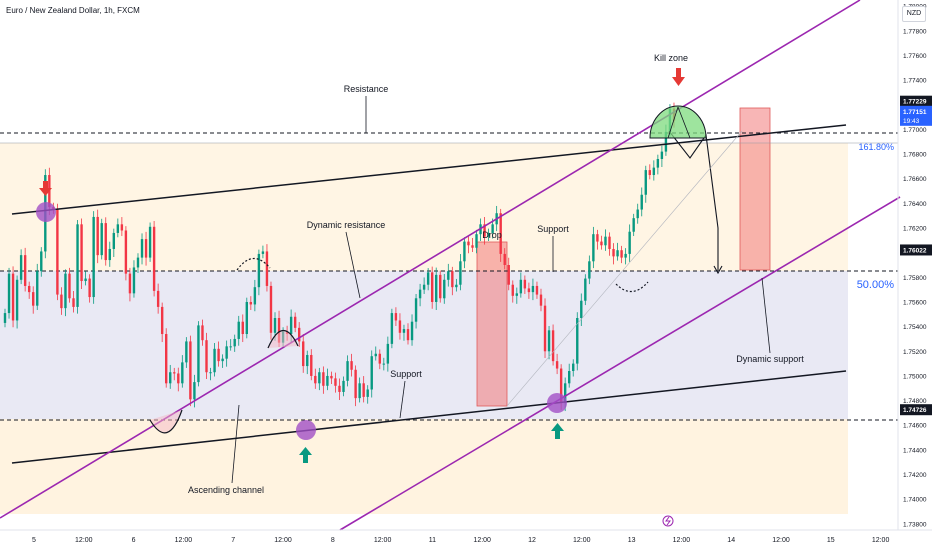 This screenshot has height=550, width=932. What do you see at coordinates (915, 327) in the screenshot?
I see `y-tick-label: 1.75400` at bounding box center [915, 327].